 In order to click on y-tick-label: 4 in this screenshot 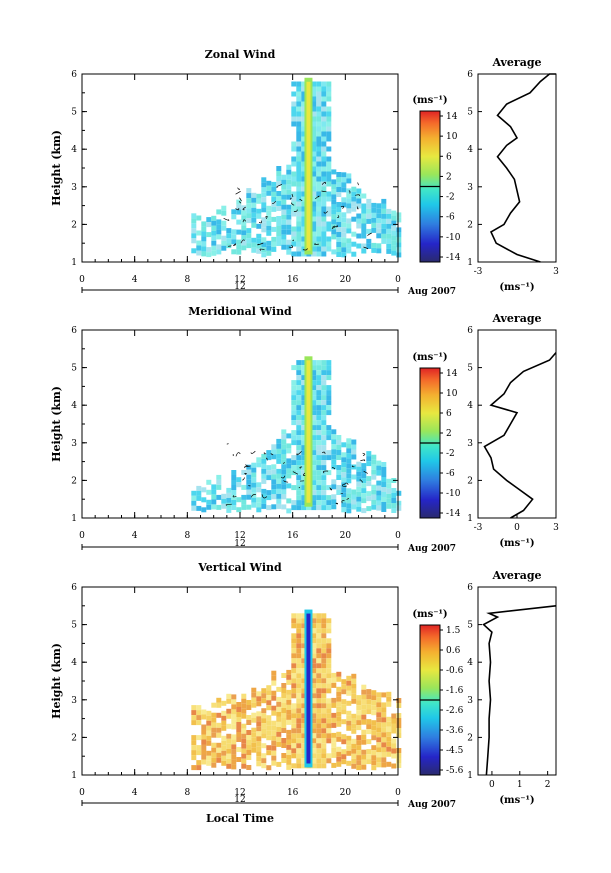, I will do `click(74, 663)`.